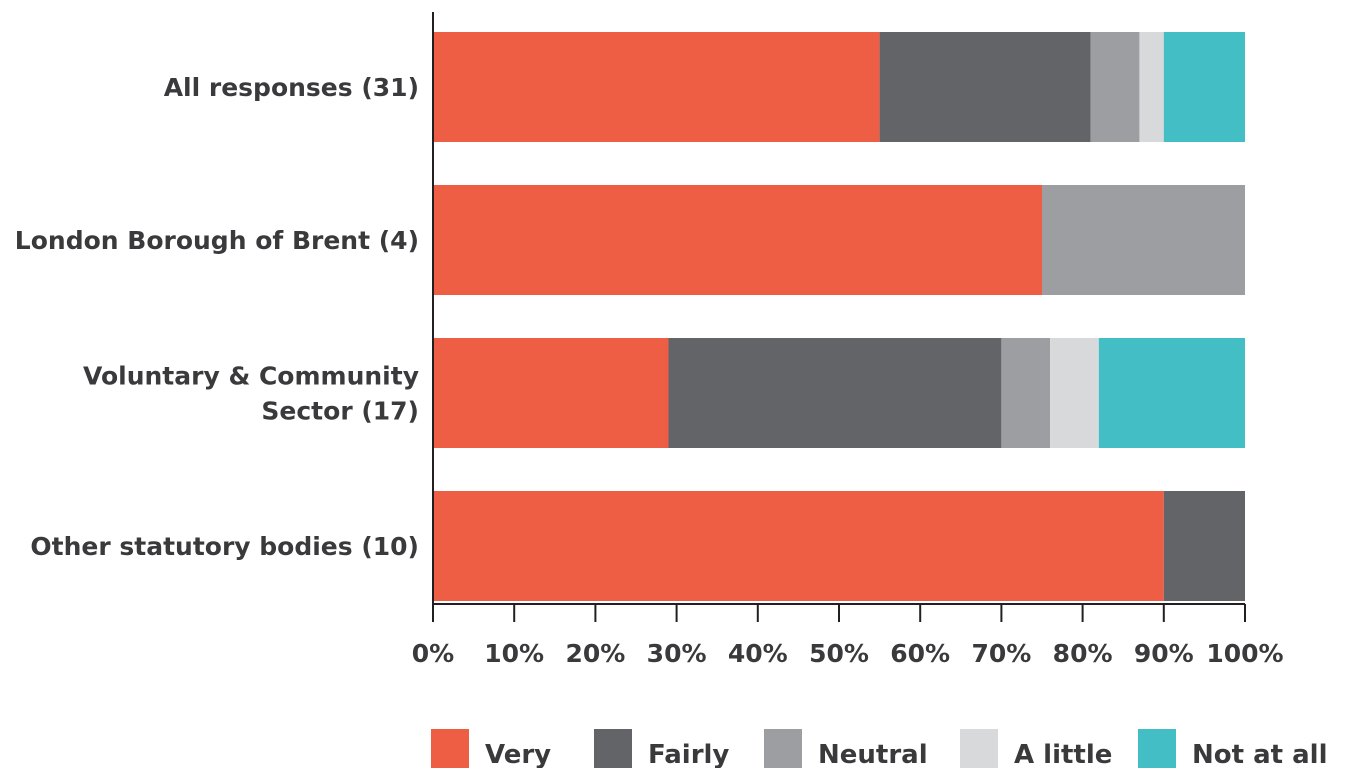 This screenshot has width=1352, height=768. What do you see at coordinates (1164, 653) in the screenshot?
I see `x-tick-label-9: 90%` at bounding box center [1164, 653].